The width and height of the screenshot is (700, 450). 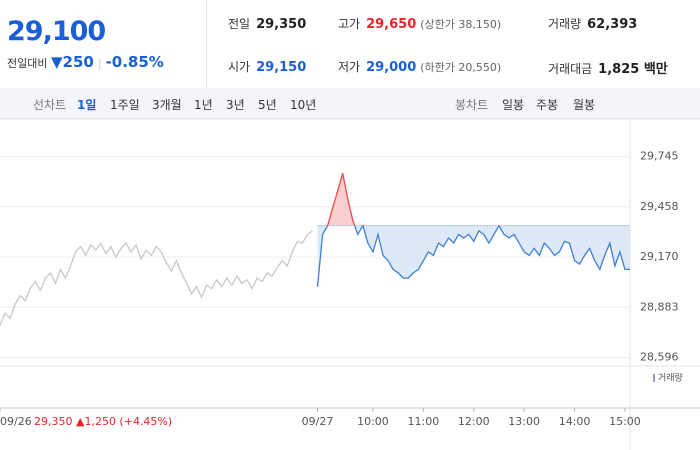 I want to click on y-tick-label: 29,745, so click(x=659, y=156).